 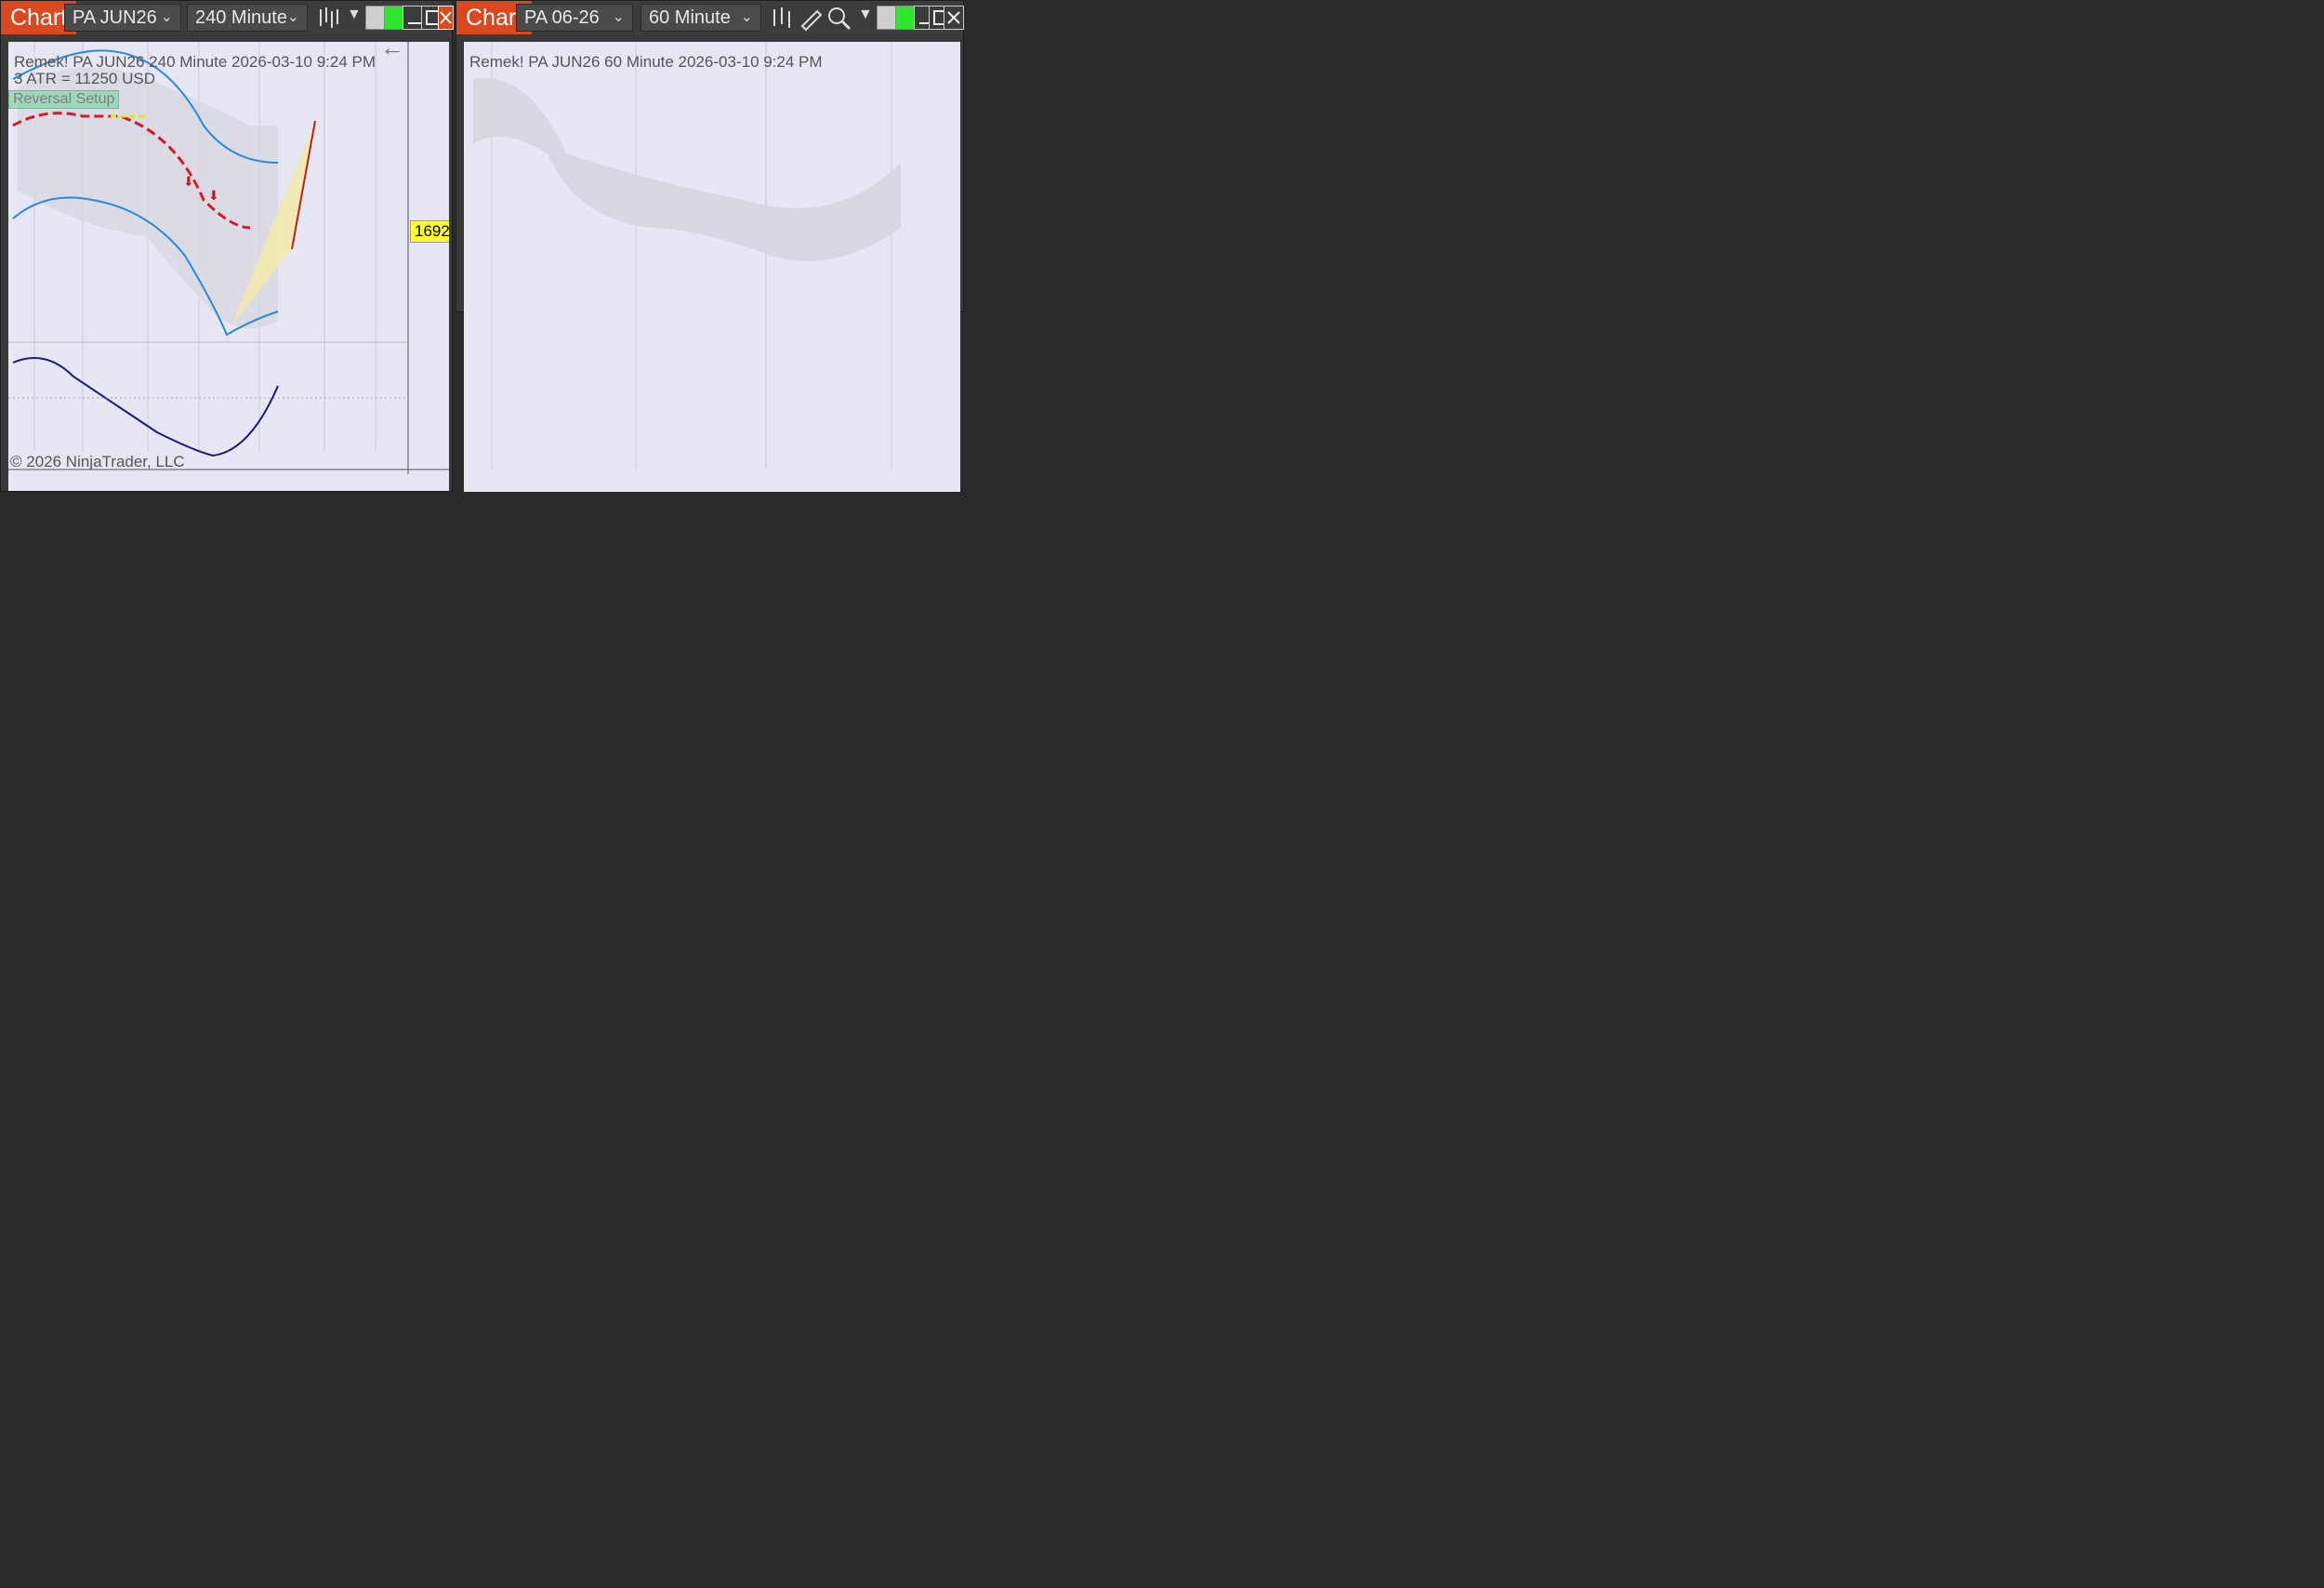 What do you see at coordinates (838, 18) in the screenshot?
I see `zoom-icon` at bounding box center [838, 18].